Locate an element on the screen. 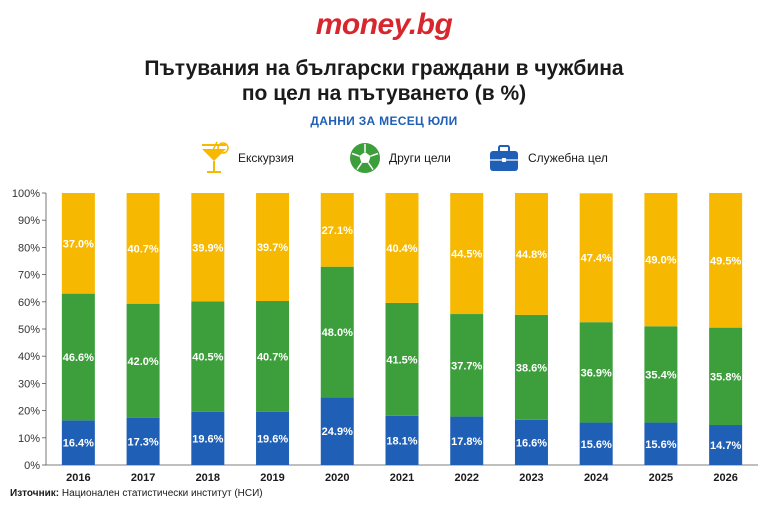  data-label: 49.5% is located at coordinates (725, 261).